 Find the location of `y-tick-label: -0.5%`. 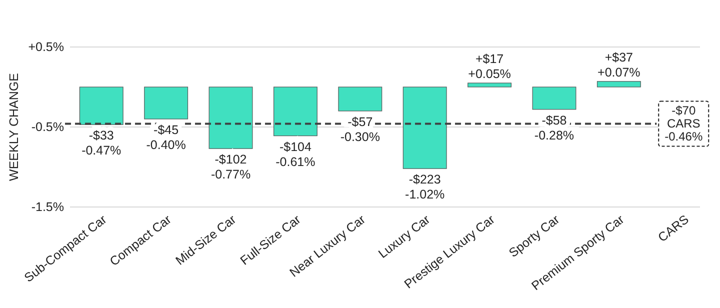

y-tick-label: -0.5% is located at coordinates (47, 127).